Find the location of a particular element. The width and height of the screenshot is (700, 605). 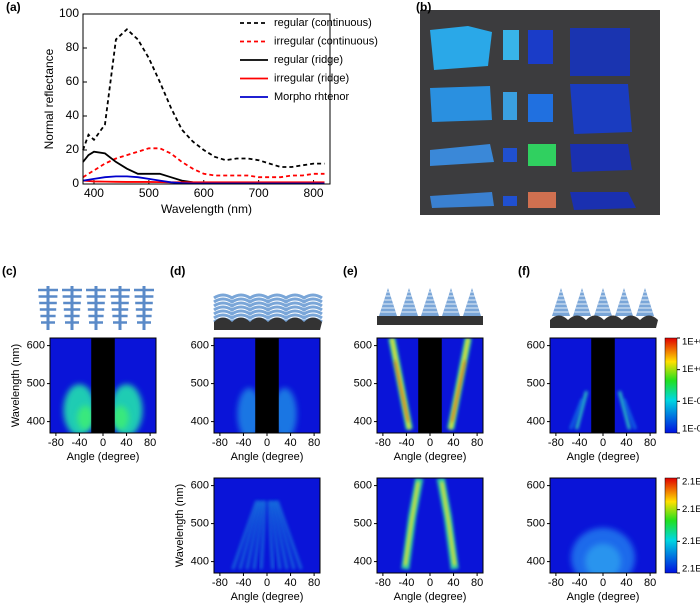

legend-label: regular (ridge) is located at coordinates (308, 60).